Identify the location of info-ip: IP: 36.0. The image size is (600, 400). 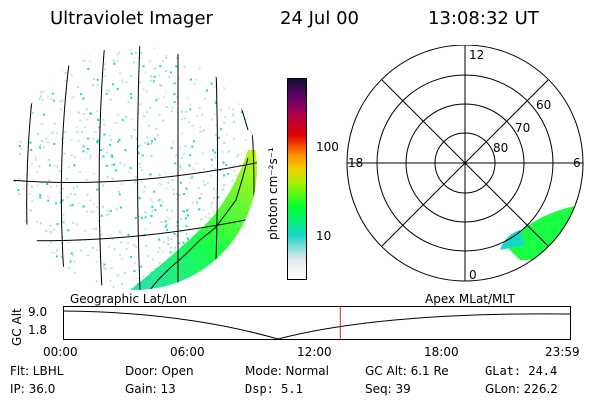
(33, 389).